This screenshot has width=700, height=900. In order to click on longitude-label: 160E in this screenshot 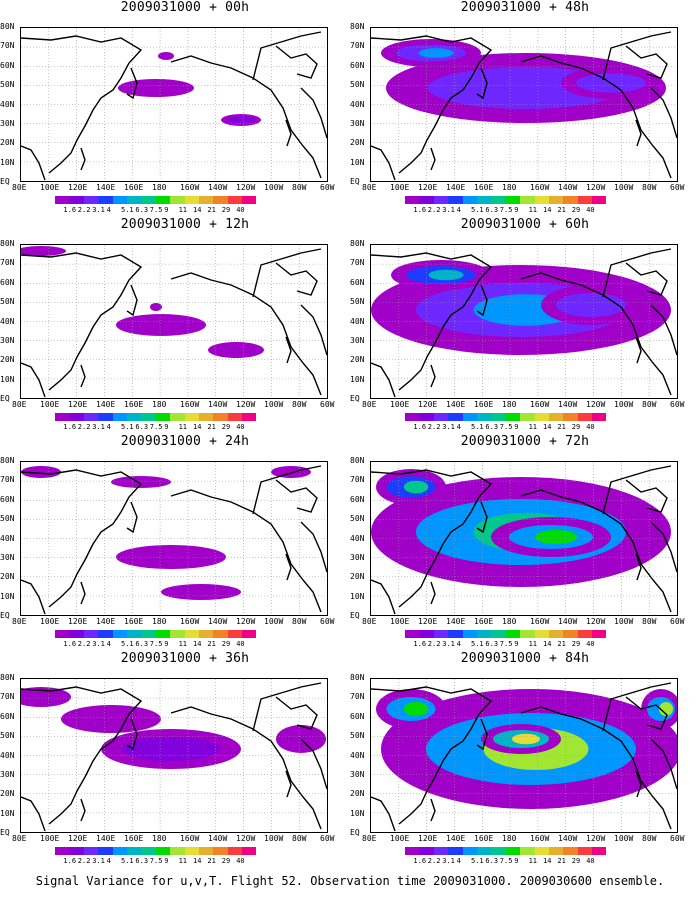, I will do `click(484, 187)`.